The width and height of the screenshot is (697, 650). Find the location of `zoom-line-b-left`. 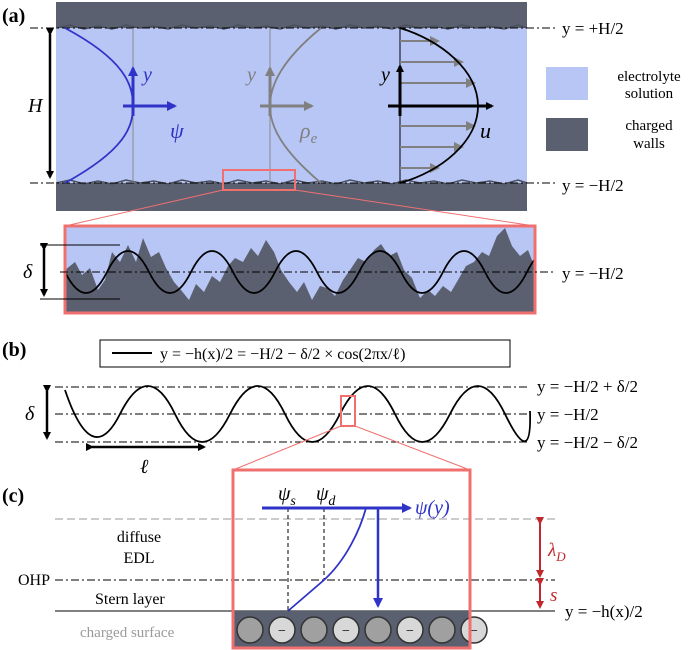

zoom-line-b-left is located at coordinates (287, 448).